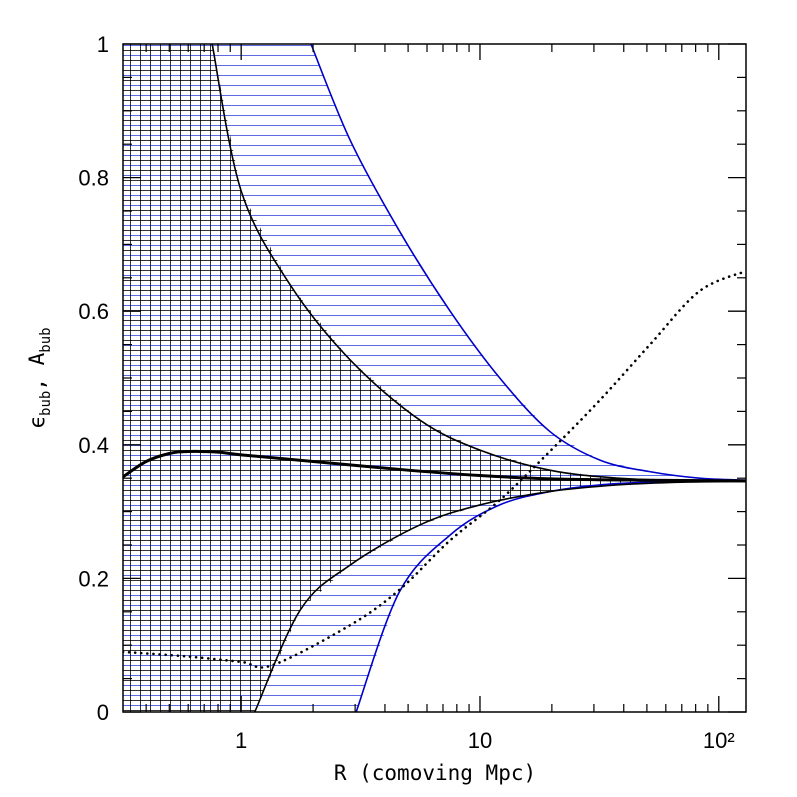 This screenshot has height=797, width=797. I want to click on y-tick-label: 0.8, so click(93, 178).